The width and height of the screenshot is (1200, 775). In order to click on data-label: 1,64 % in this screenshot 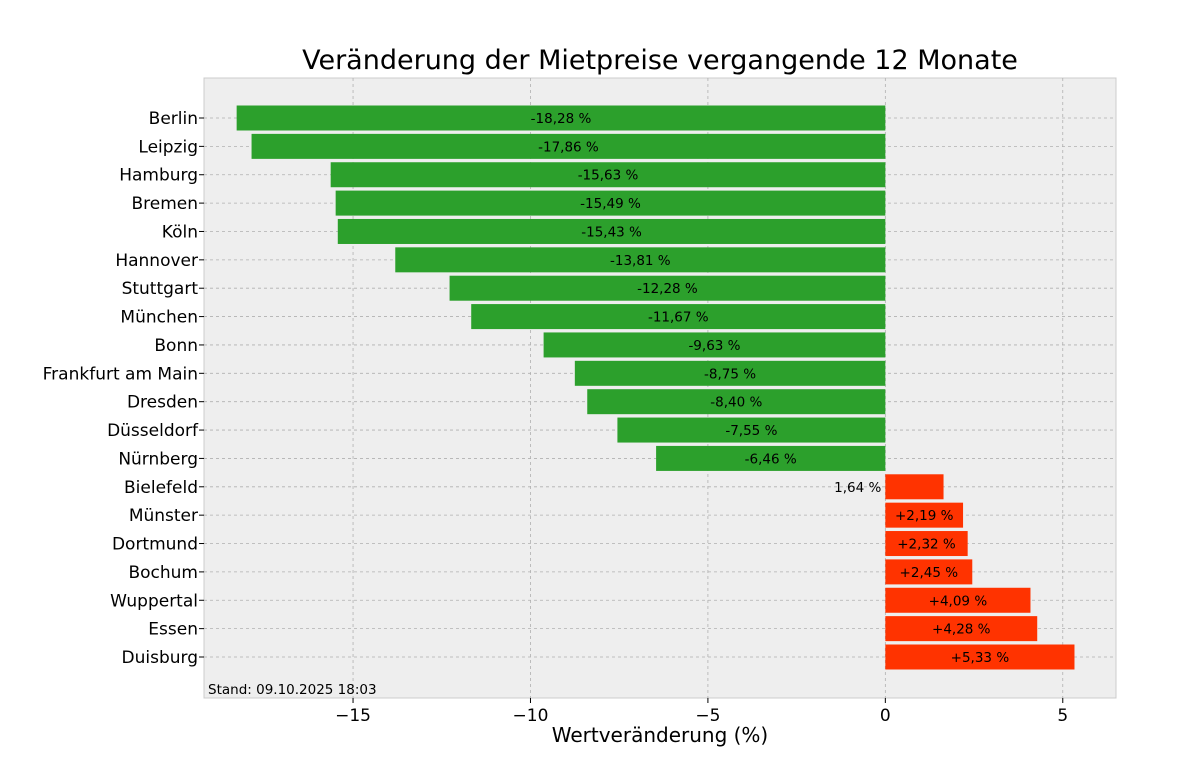, I will do `click(857, 488)`.